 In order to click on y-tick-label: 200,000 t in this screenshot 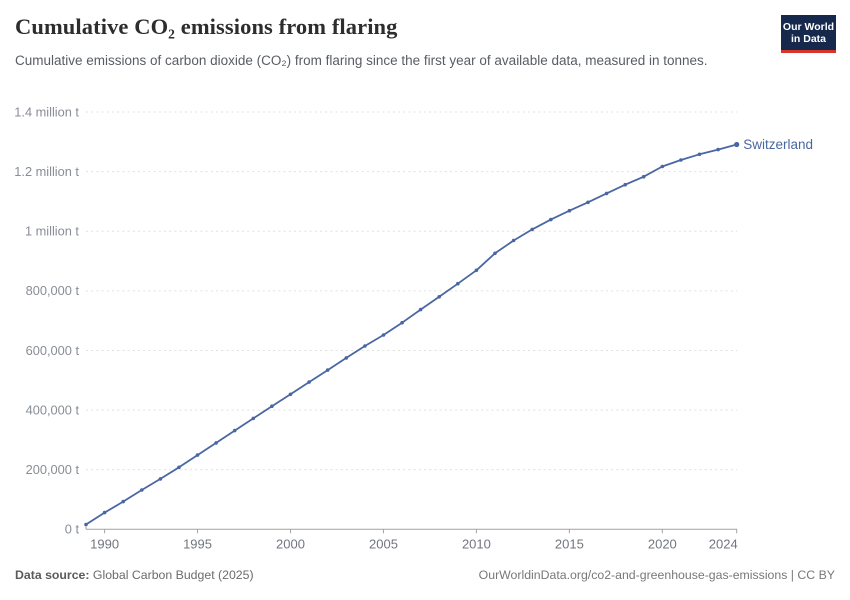, I will do `click(53, 469)`.